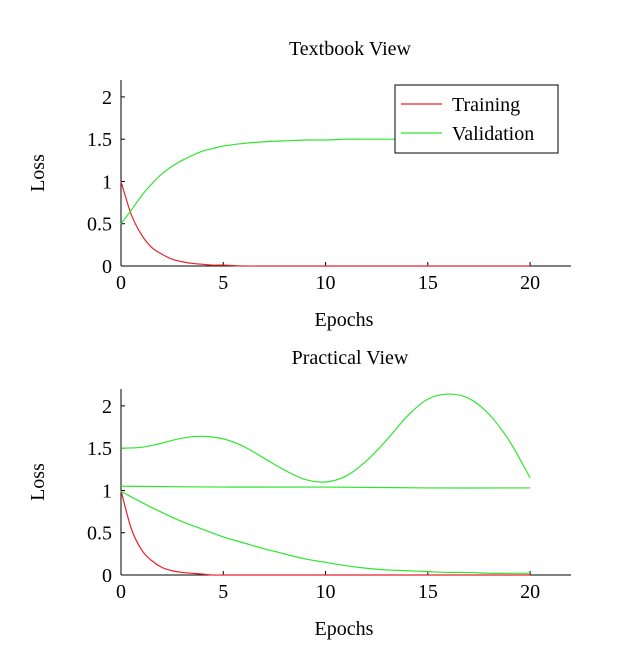  What do you see at coordinates (350, 49) in the screenshot?
I see `chart-title: Textbook View` at bounding box center [350, 49].